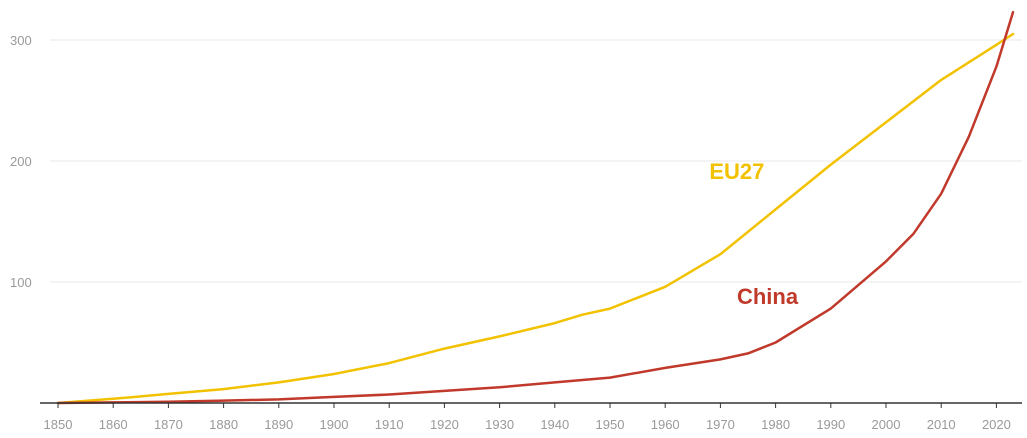 This screenshot has width=1027, height=438. I want to click on x-tick-label-2010: 2010, so click(941, 424).